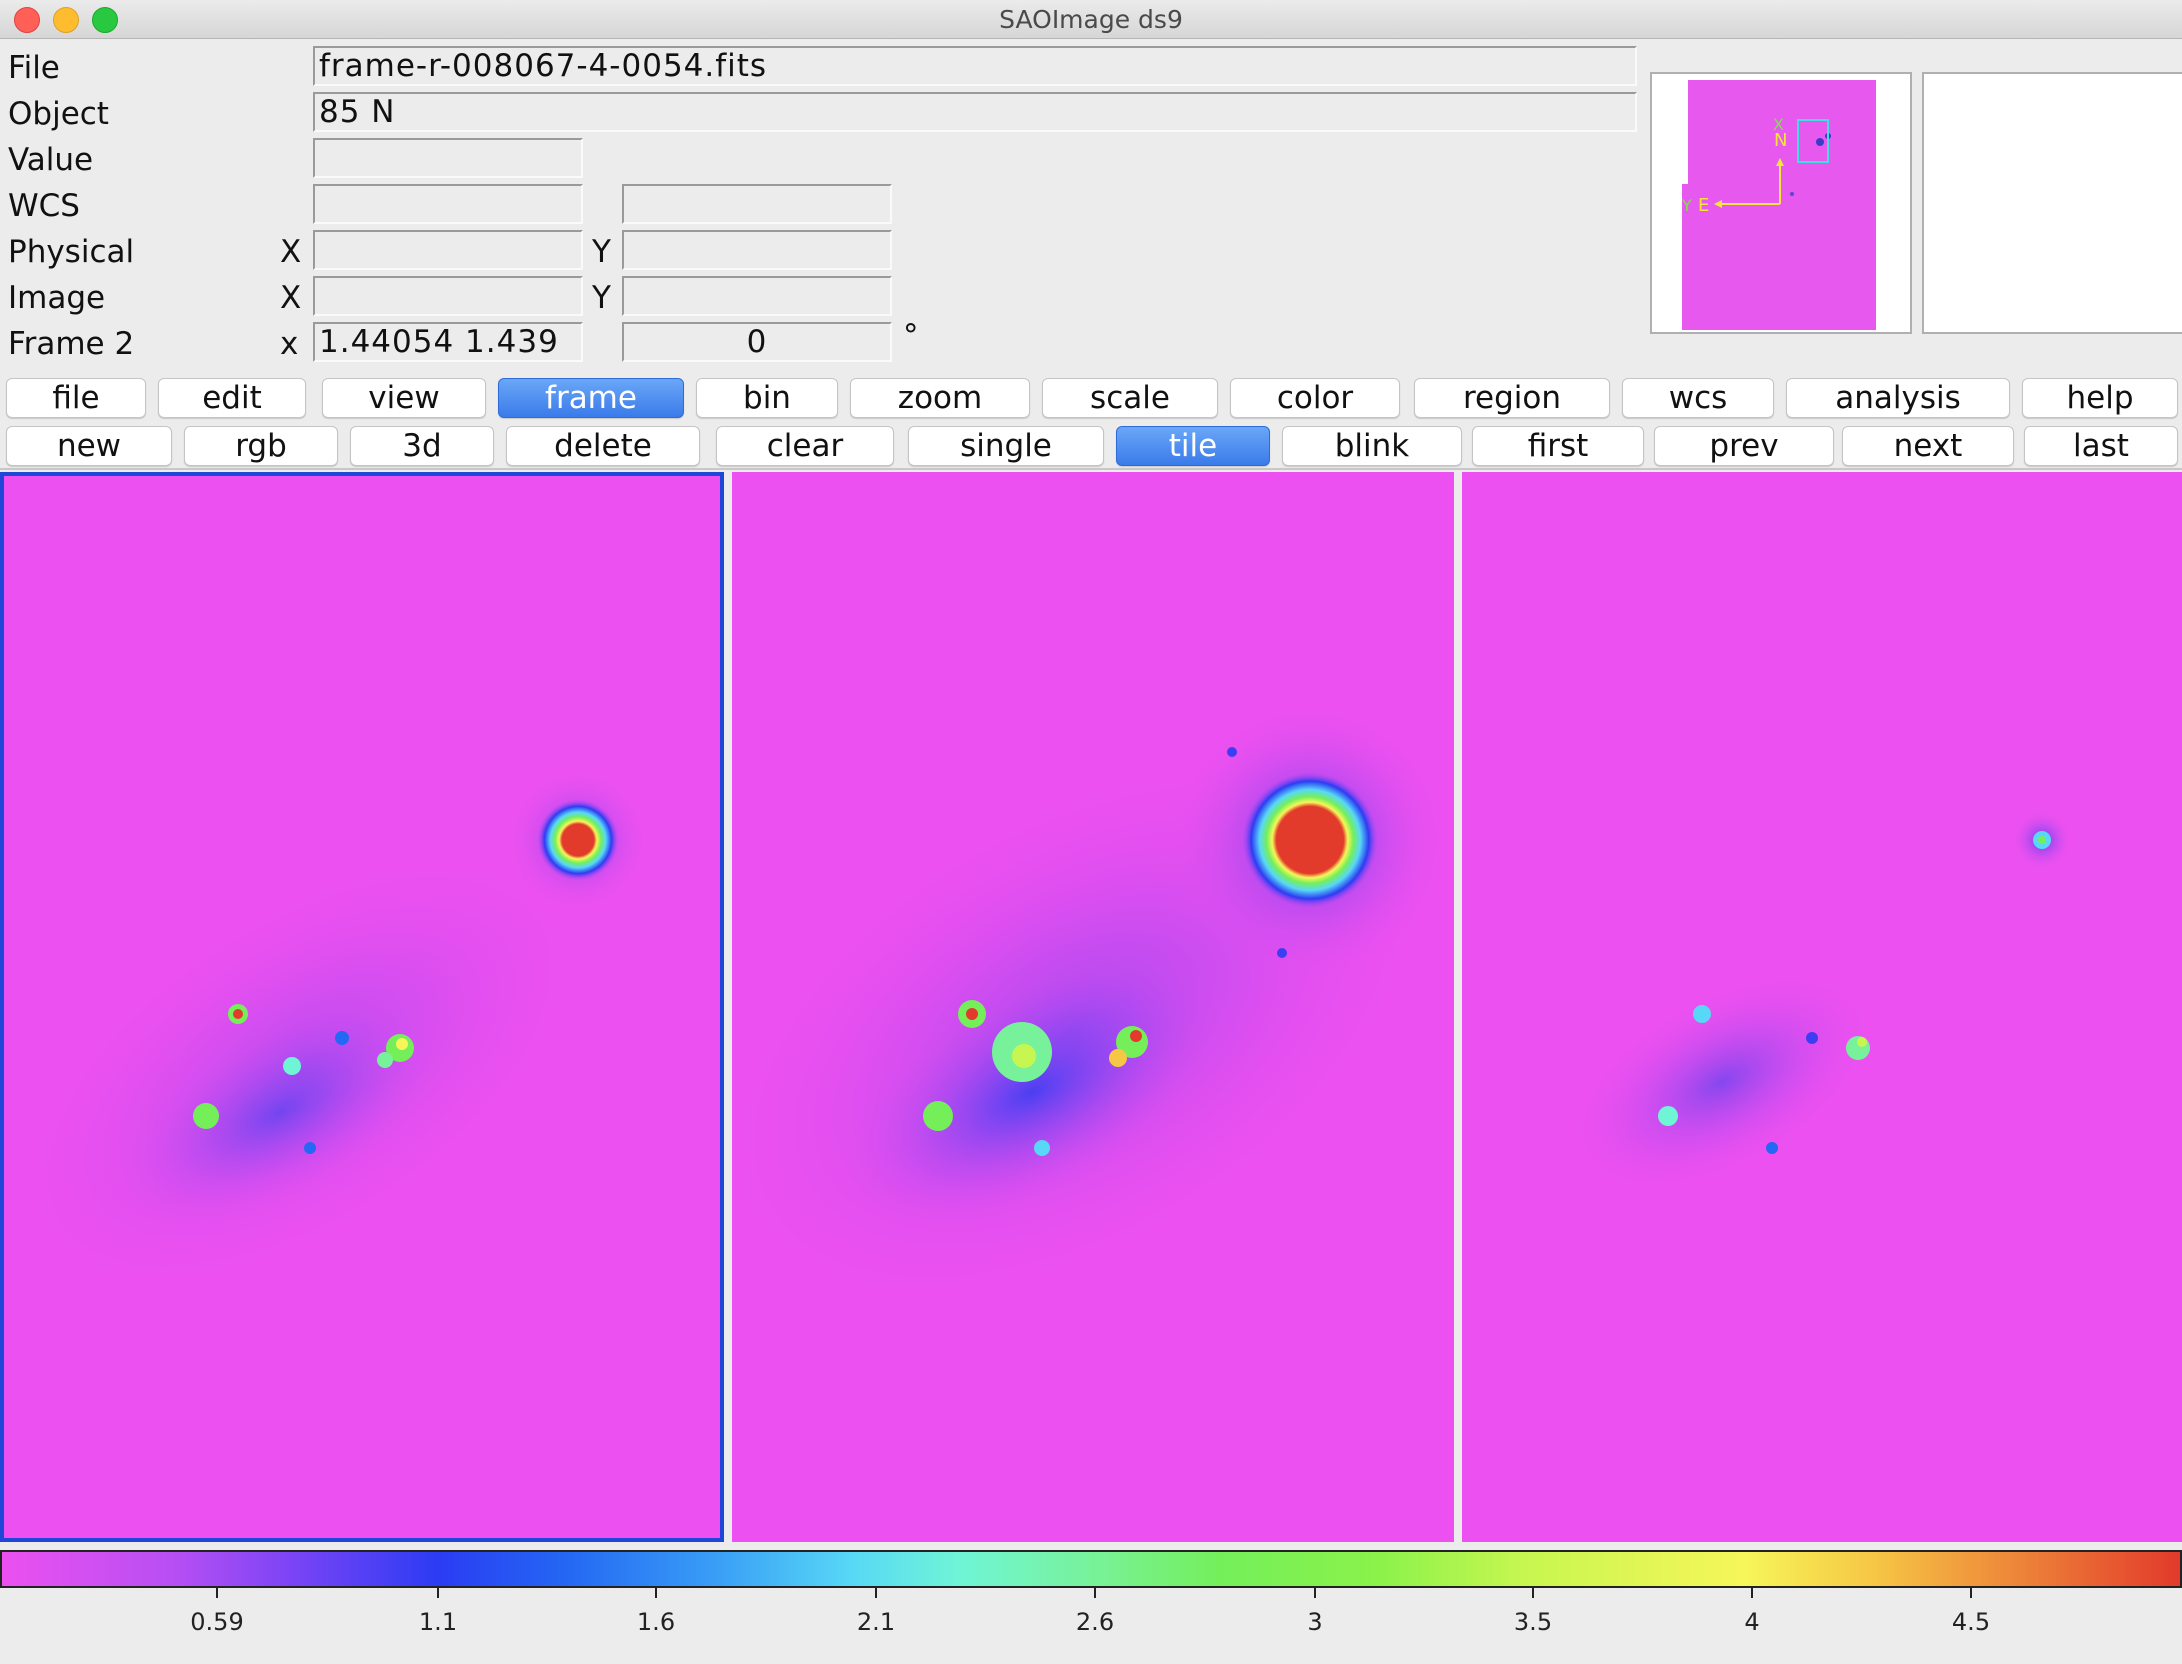 This screenshot has width=2182, height=1664. Describe the element at coordinates (1752, 1622) in the screenshot. I see `colorbar-tick-label: 4` at that location.